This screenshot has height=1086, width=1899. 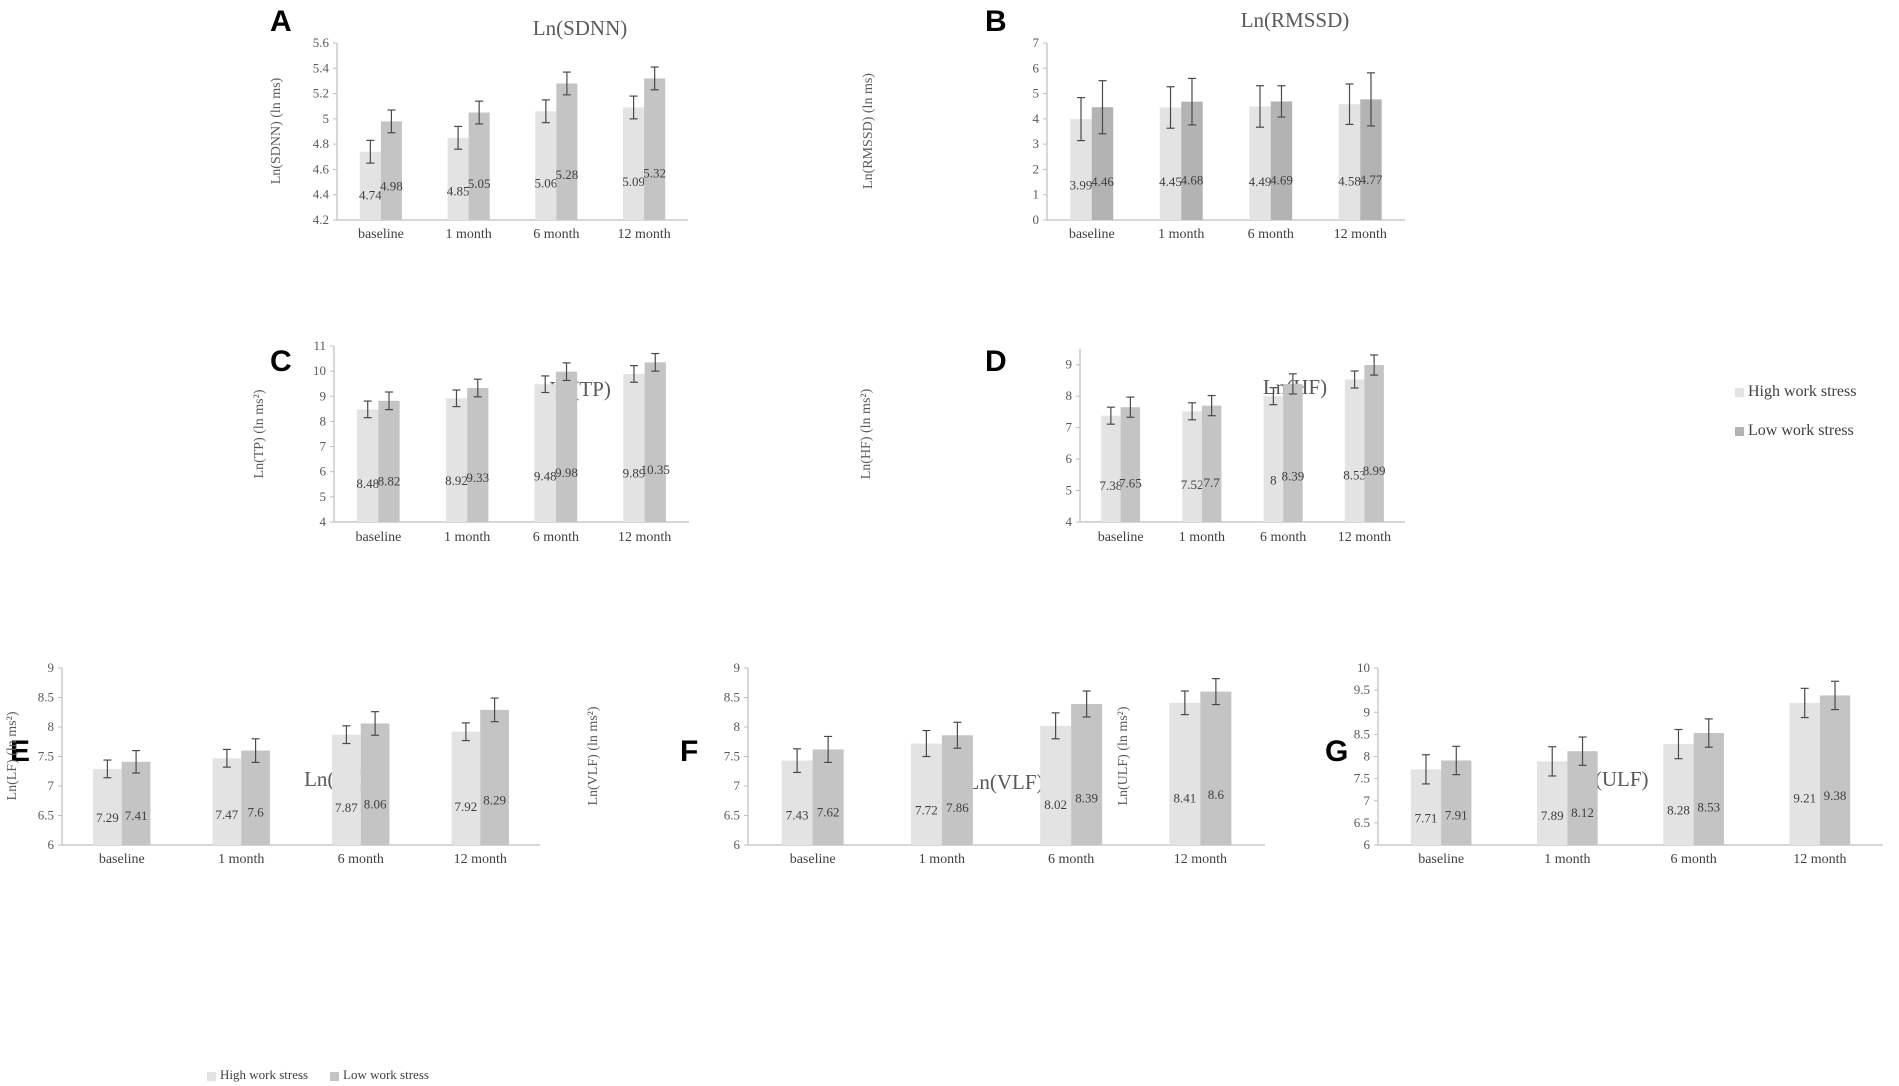 What do you see at coordinates (107, 817) in the screenshot?
I see `data-label: 7.29` at bounding box center [107, 817].